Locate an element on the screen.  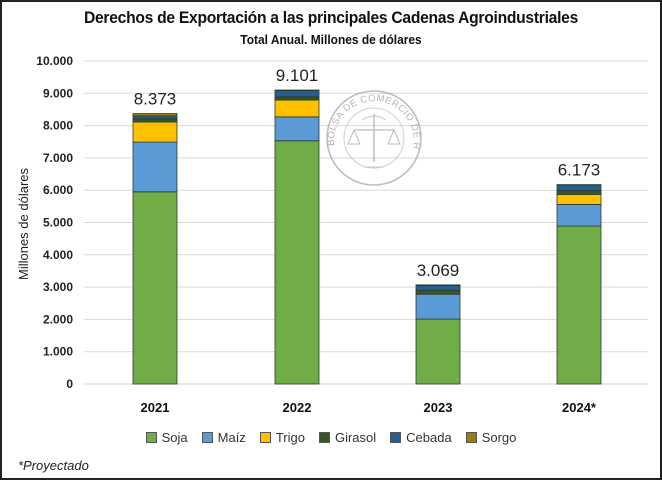
y-tick-label: 0 is located at coordinates (69, 384).